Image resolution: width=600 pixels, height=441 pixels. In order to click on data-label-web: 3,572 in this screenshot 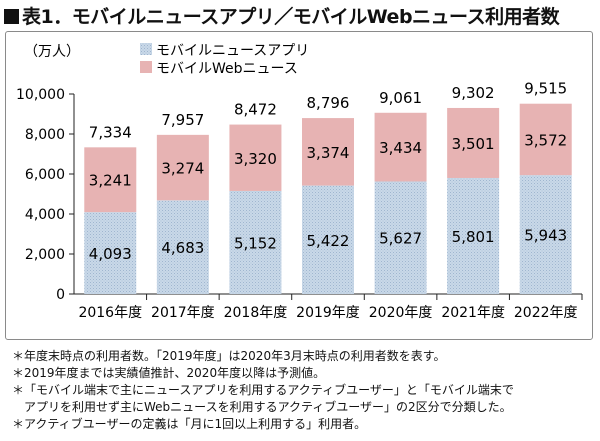, I will do `click(545, 140)`.